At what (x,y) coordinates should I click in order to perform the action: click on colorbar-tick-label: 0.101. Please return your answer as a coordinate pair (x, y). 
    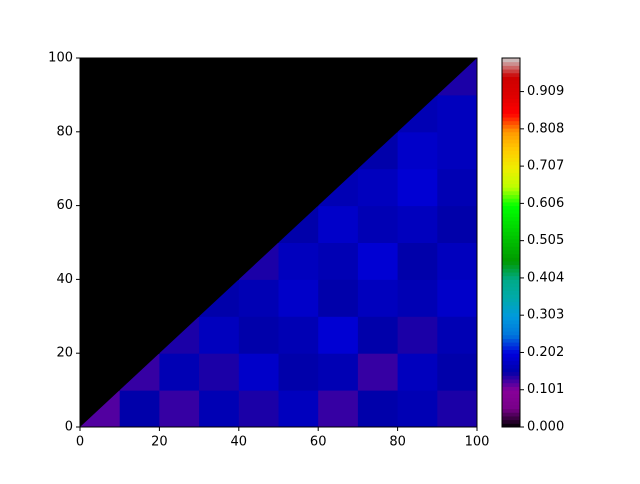
    Looking at the image, I should click on (545, 389).